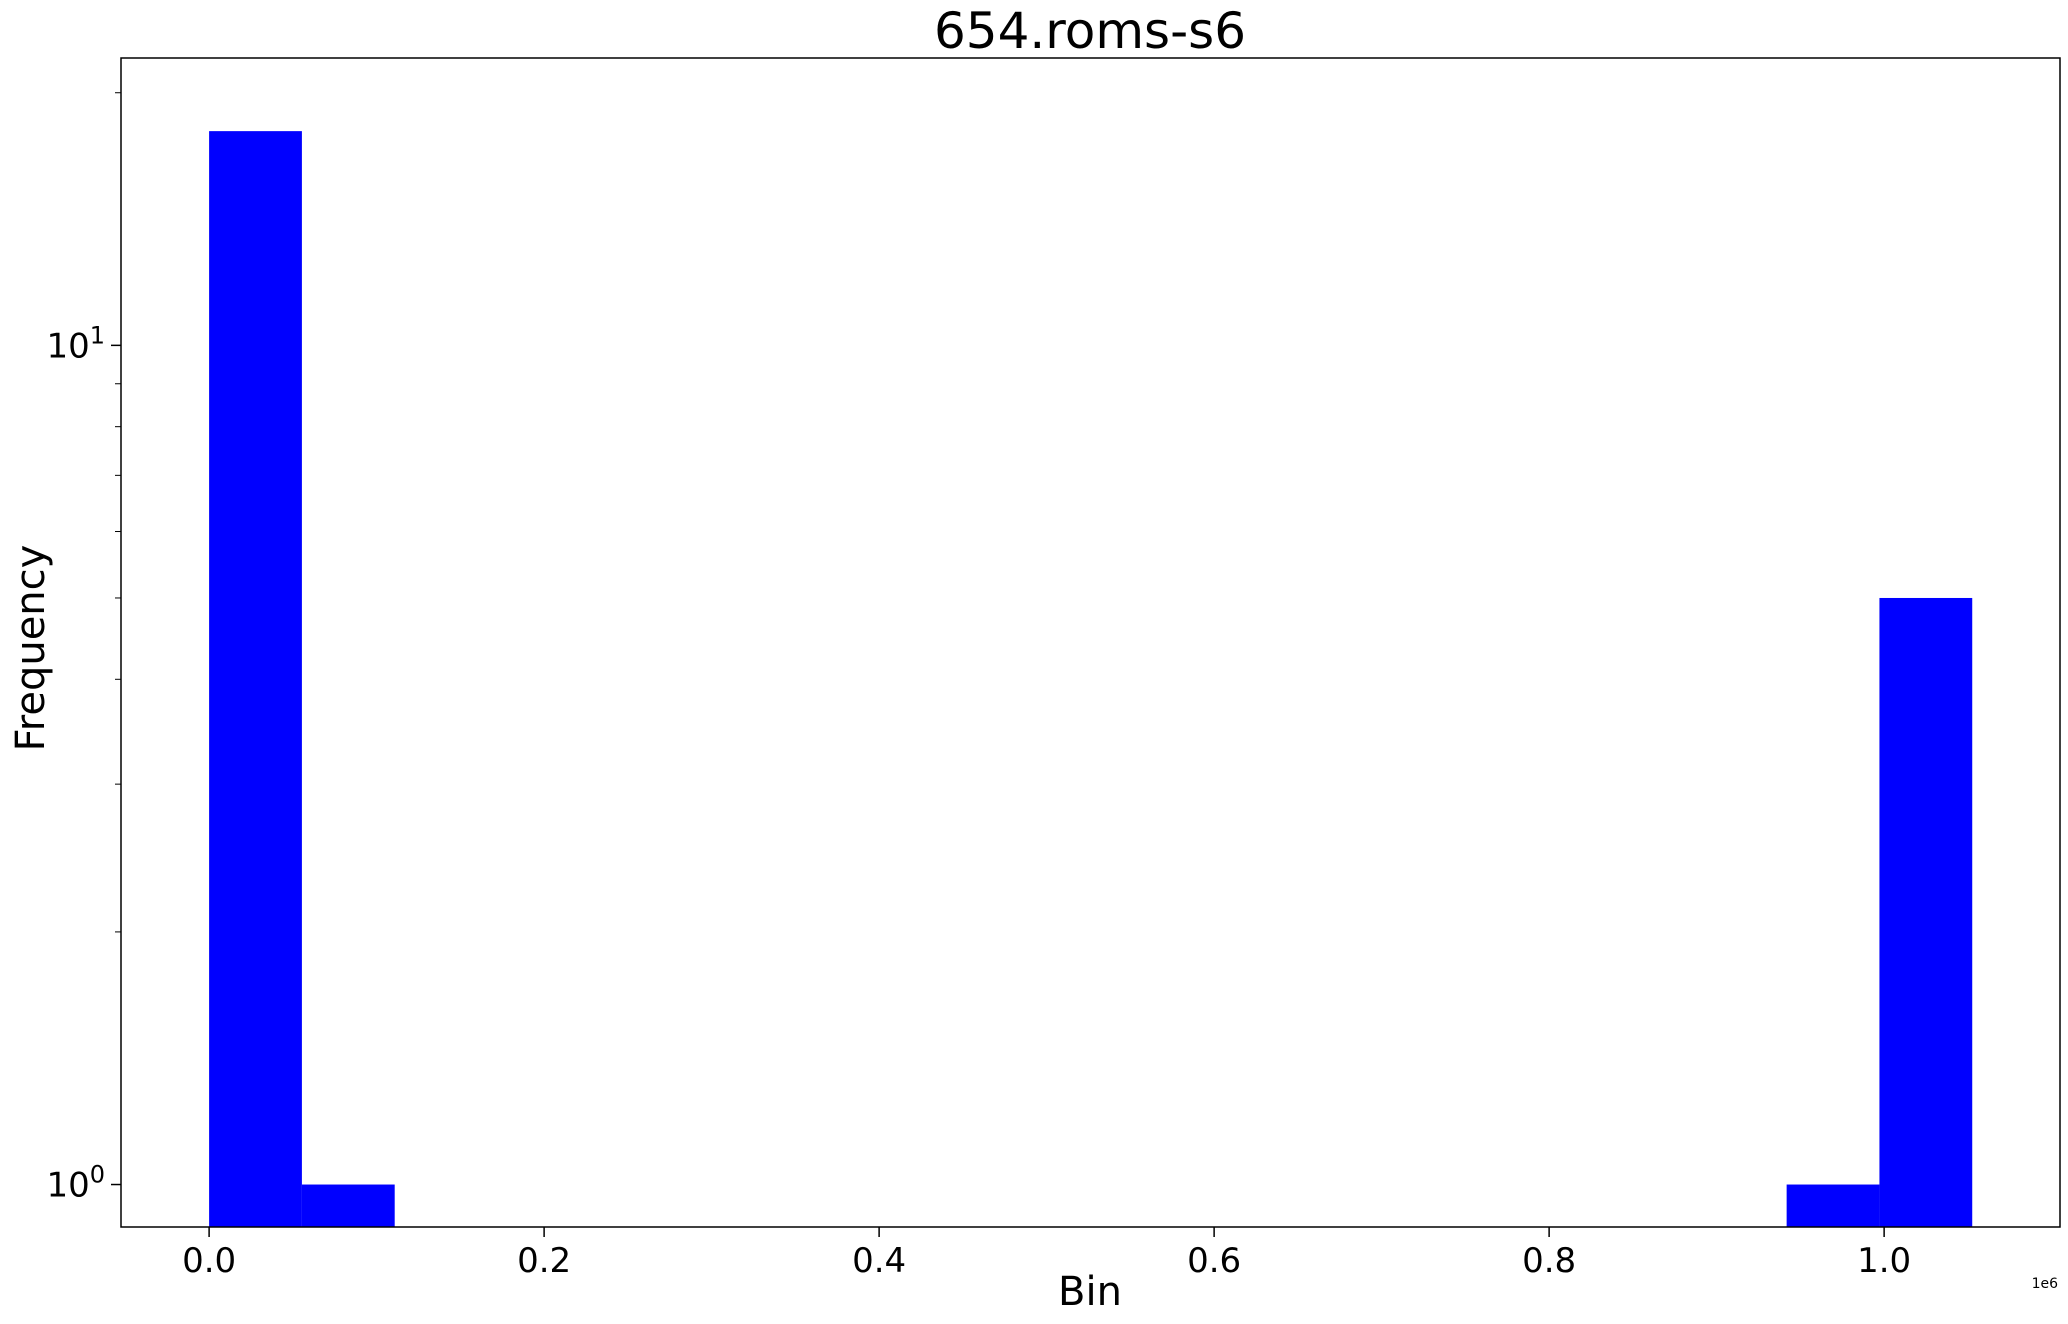 The image size is (2068, 1324). What do you see at coordinates (1046, 1254) in the screenshot?
I see `x-axis: 0.0 0.2 0.4 0.6 0.8 1.0` at bounding box center [1046, 1254].